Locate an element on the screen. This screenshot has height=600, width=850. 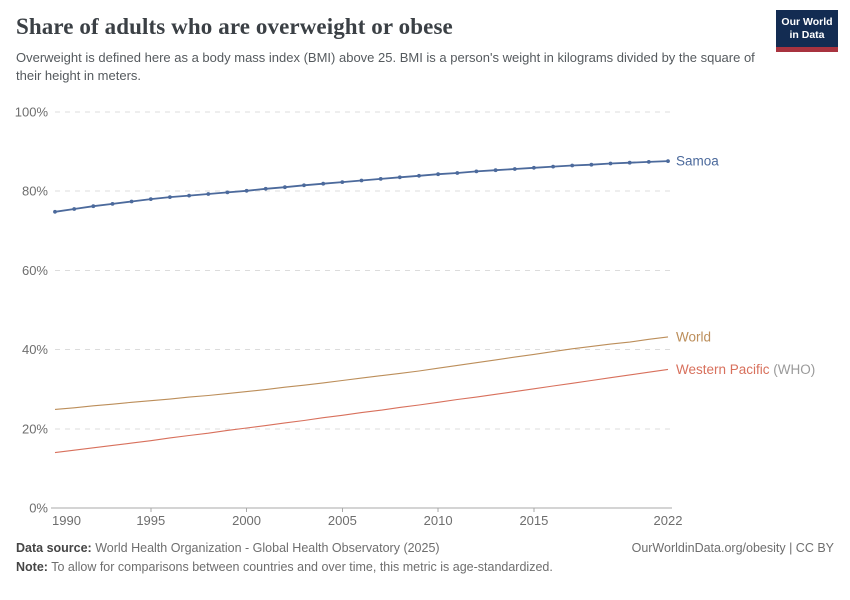
owid-logo: Our World in Data is located at coordinates (807, 31).